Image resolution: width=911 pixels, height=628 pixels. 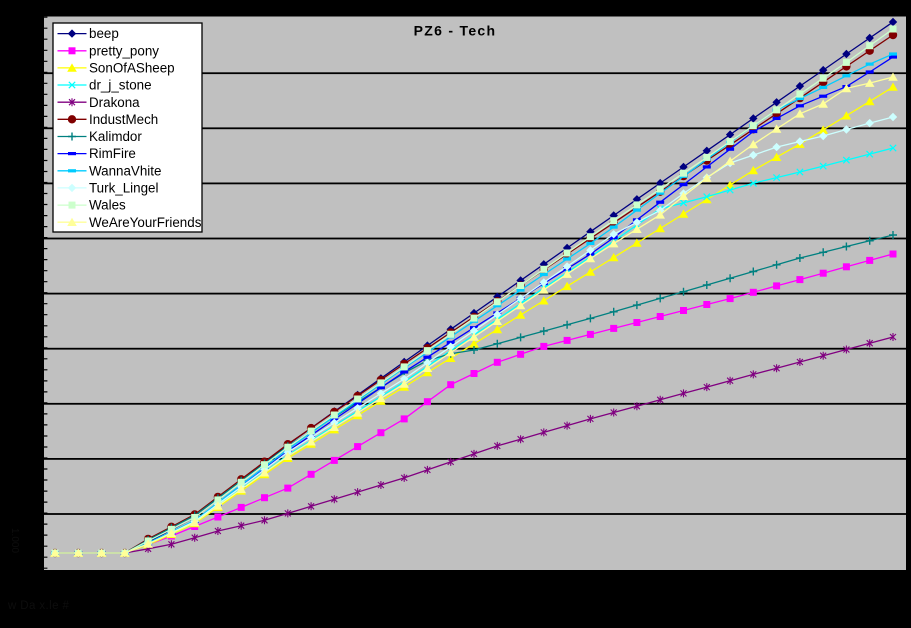 I want to click on svg-text: Drakona, so click(x=114, y=102).